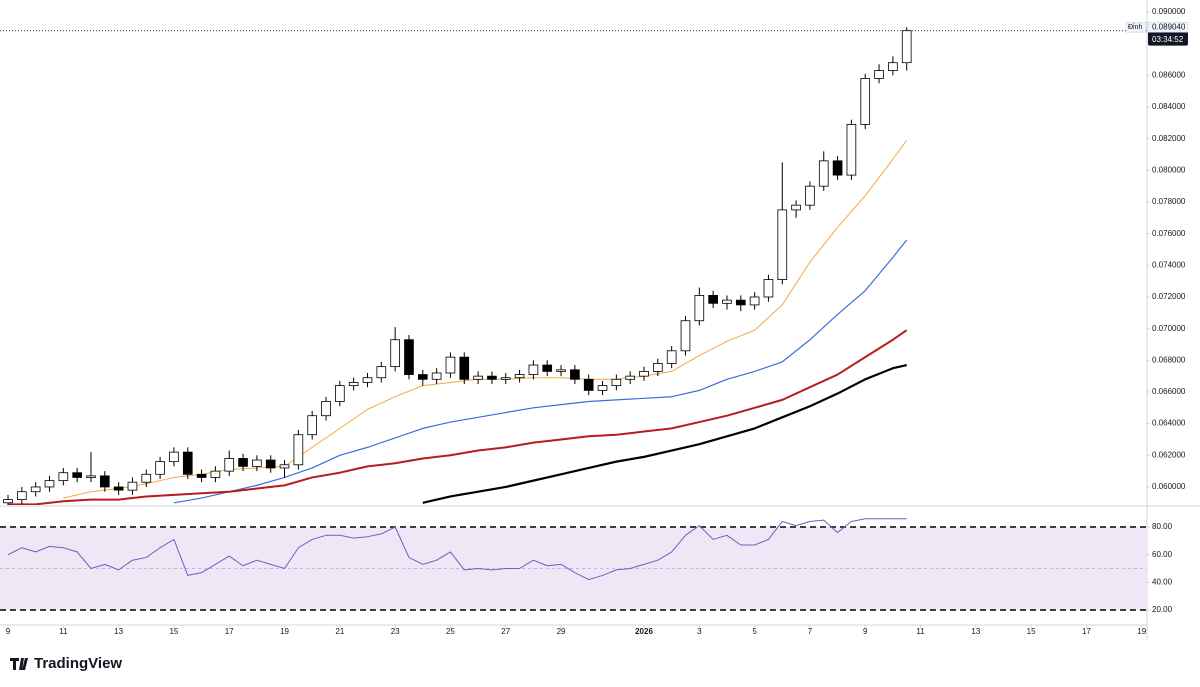 Image resolution: width=1200 pixels, height=687 pixels. I want to click on x-tick-label: 2026, so click(644, 631).